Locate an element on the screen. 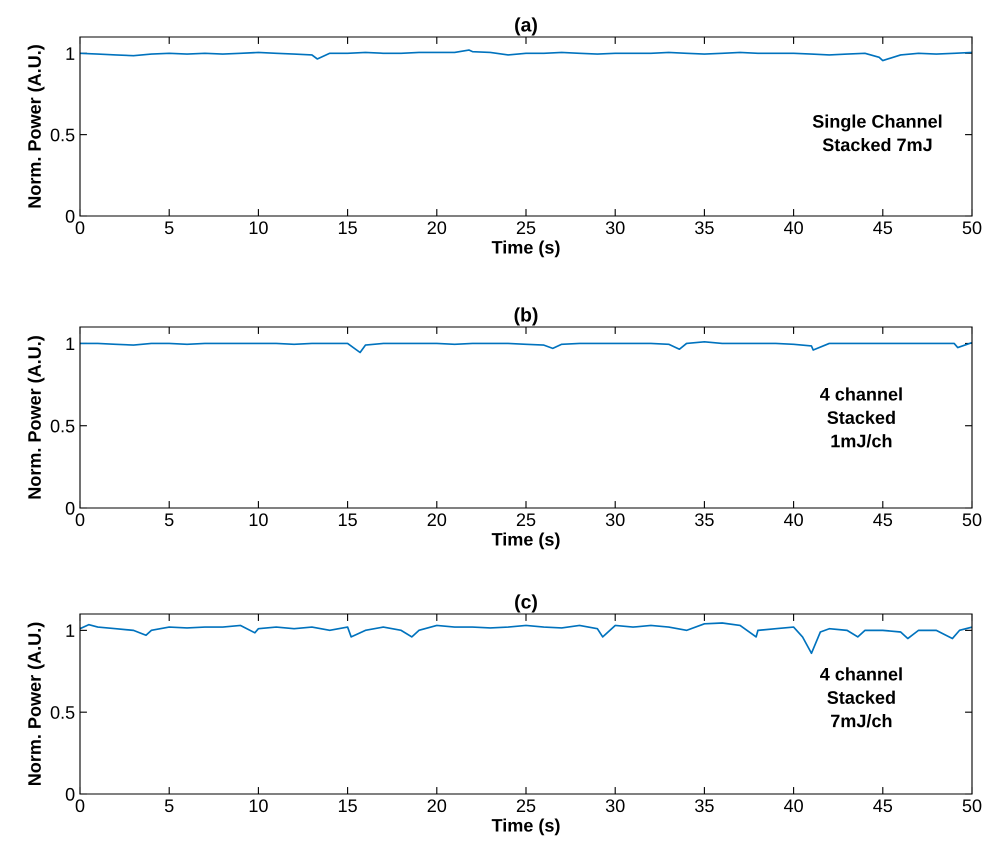 This screenshot has height=856, width=985. annotation: 4 channel Stacked 1mJ/ch is located at coordinates (861, 417).